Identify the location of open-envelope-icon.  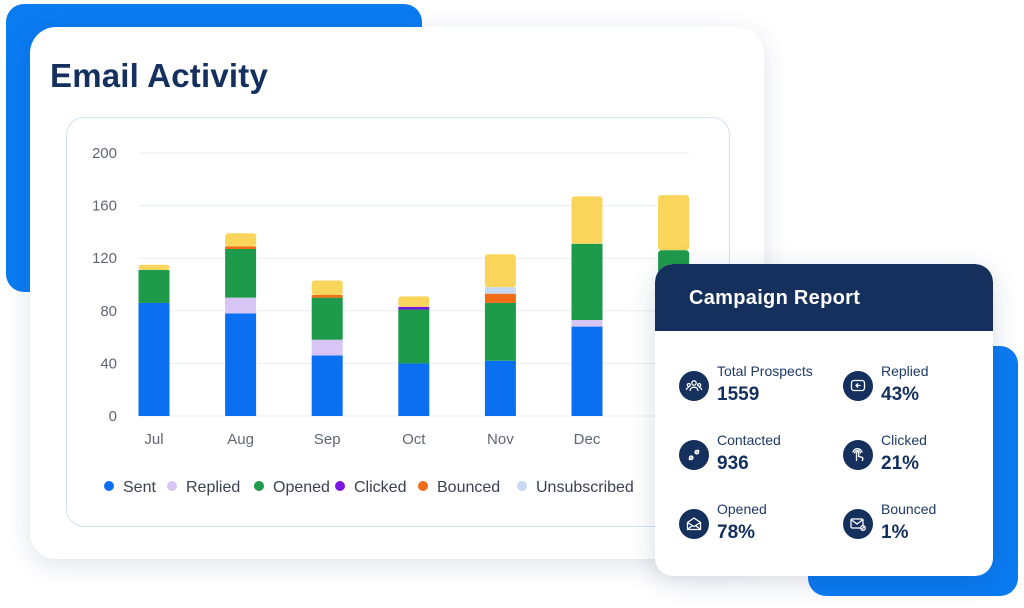
(694, 524).